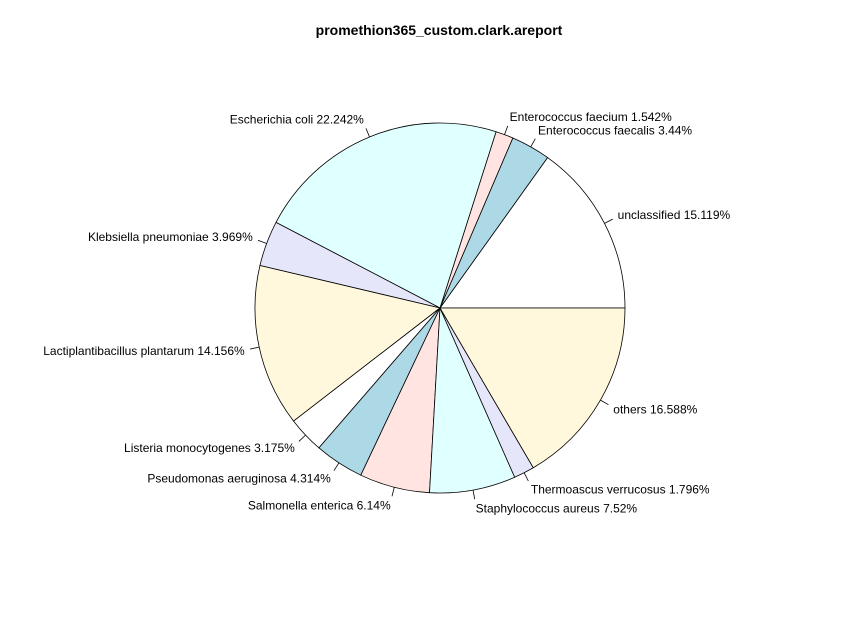 Image resolution: width=850 pixels, height=632 pixels. I want to click on tick-lactiplantibacillus-plantarum, so click(255, 348).